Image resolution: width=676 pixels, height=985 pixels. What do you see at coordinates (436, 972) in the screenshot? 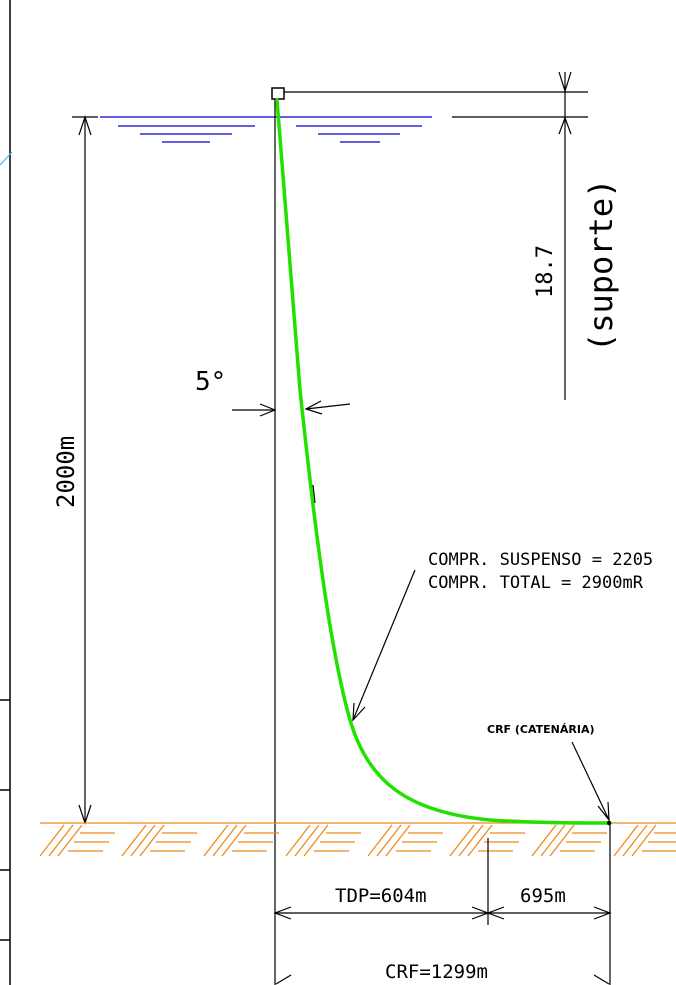
I see `crf-distance-label: CRF=1299m` at bounding box center [436, 972].